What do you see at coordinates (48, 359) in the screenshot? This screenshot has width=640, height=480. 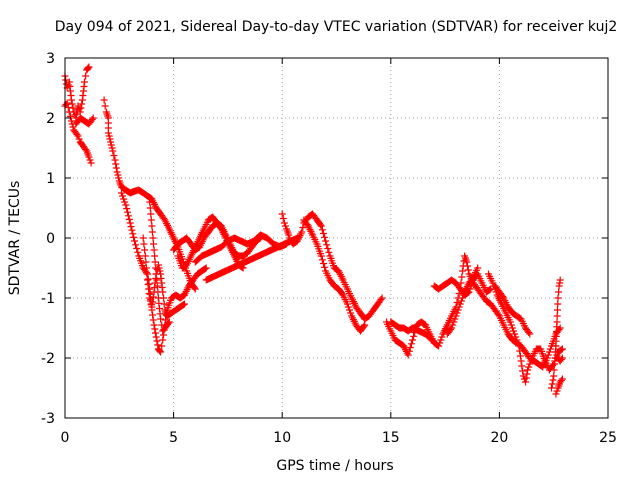 I see `y-tick-label: -2` at bounding box center [48, 359].